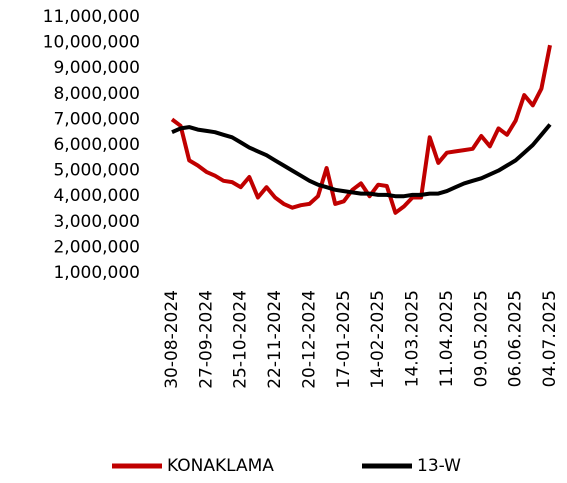  Describe the element at coordinates (344, 339) in the screenshot. I see `x-tick-label: 17-01-2025` at that location.